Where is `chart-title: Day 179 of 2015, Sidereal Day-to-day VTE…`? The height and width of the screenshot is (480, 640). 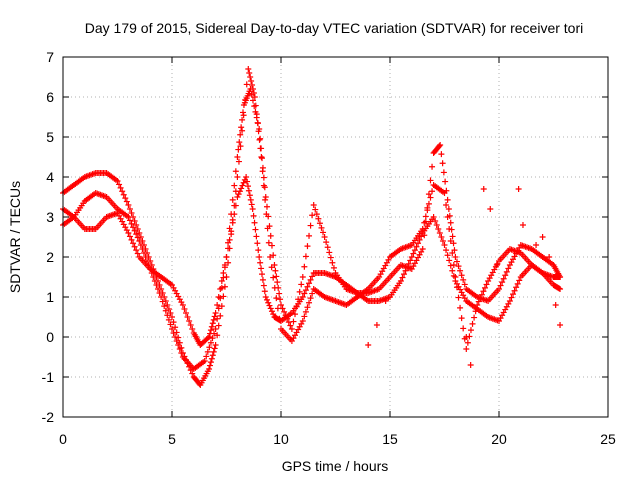 chart-title: Day 179 of 2015, Sidereal Day-to-day VTE… is located at coordinates (334, 28).